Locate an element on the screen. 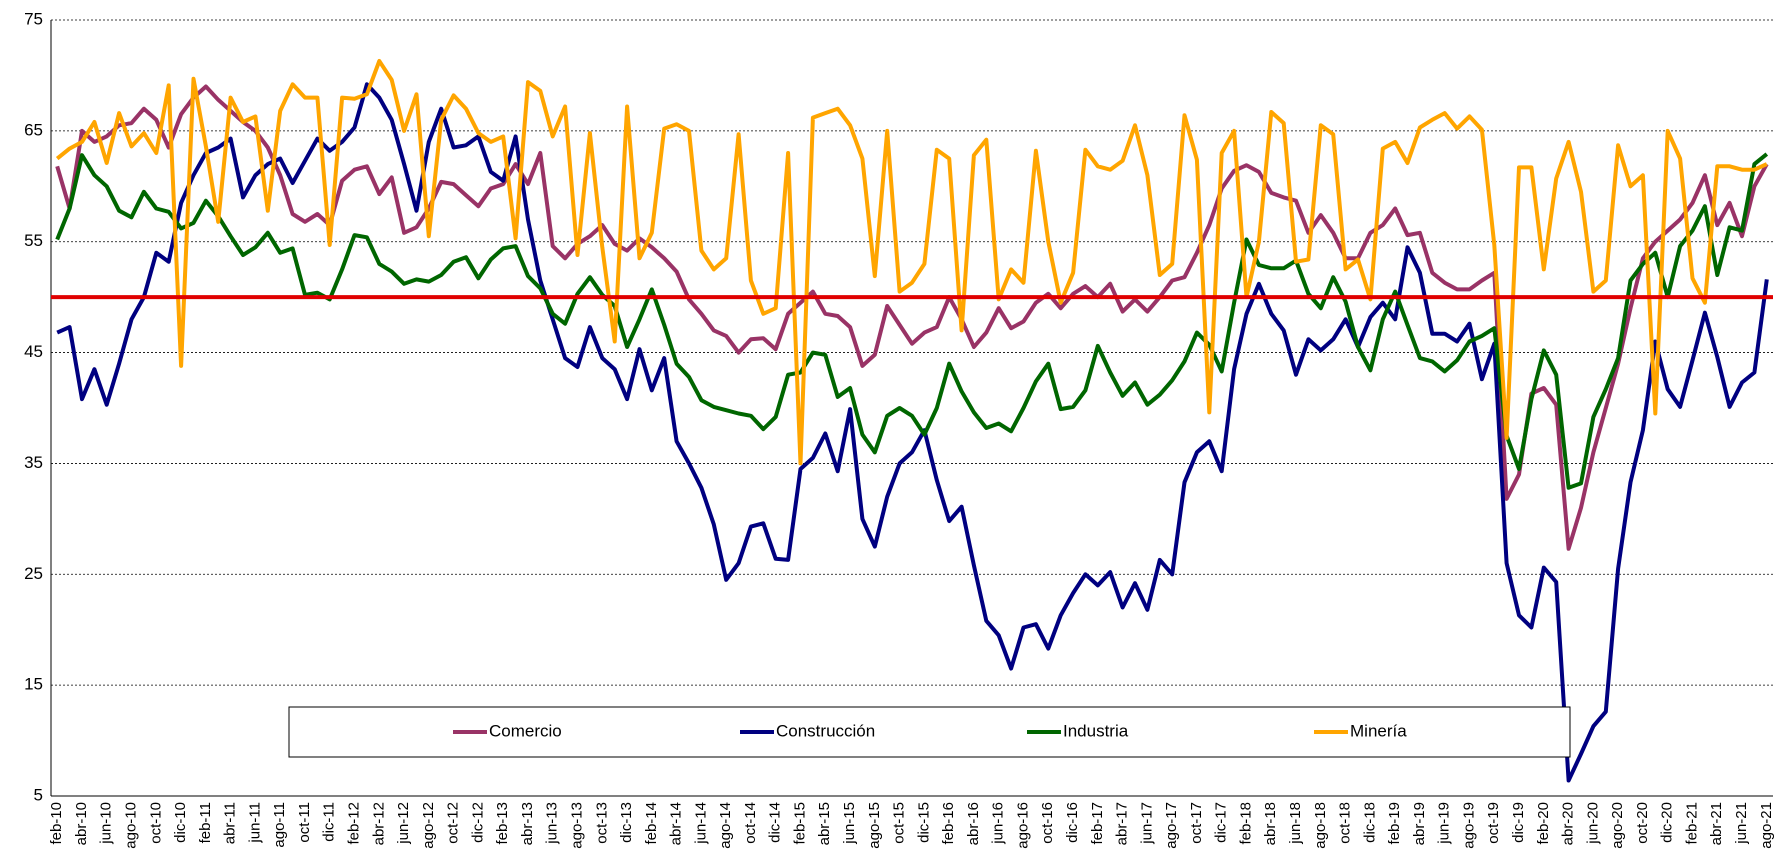  x-tick-label: jun-12 is located at coordinates (403, 823).